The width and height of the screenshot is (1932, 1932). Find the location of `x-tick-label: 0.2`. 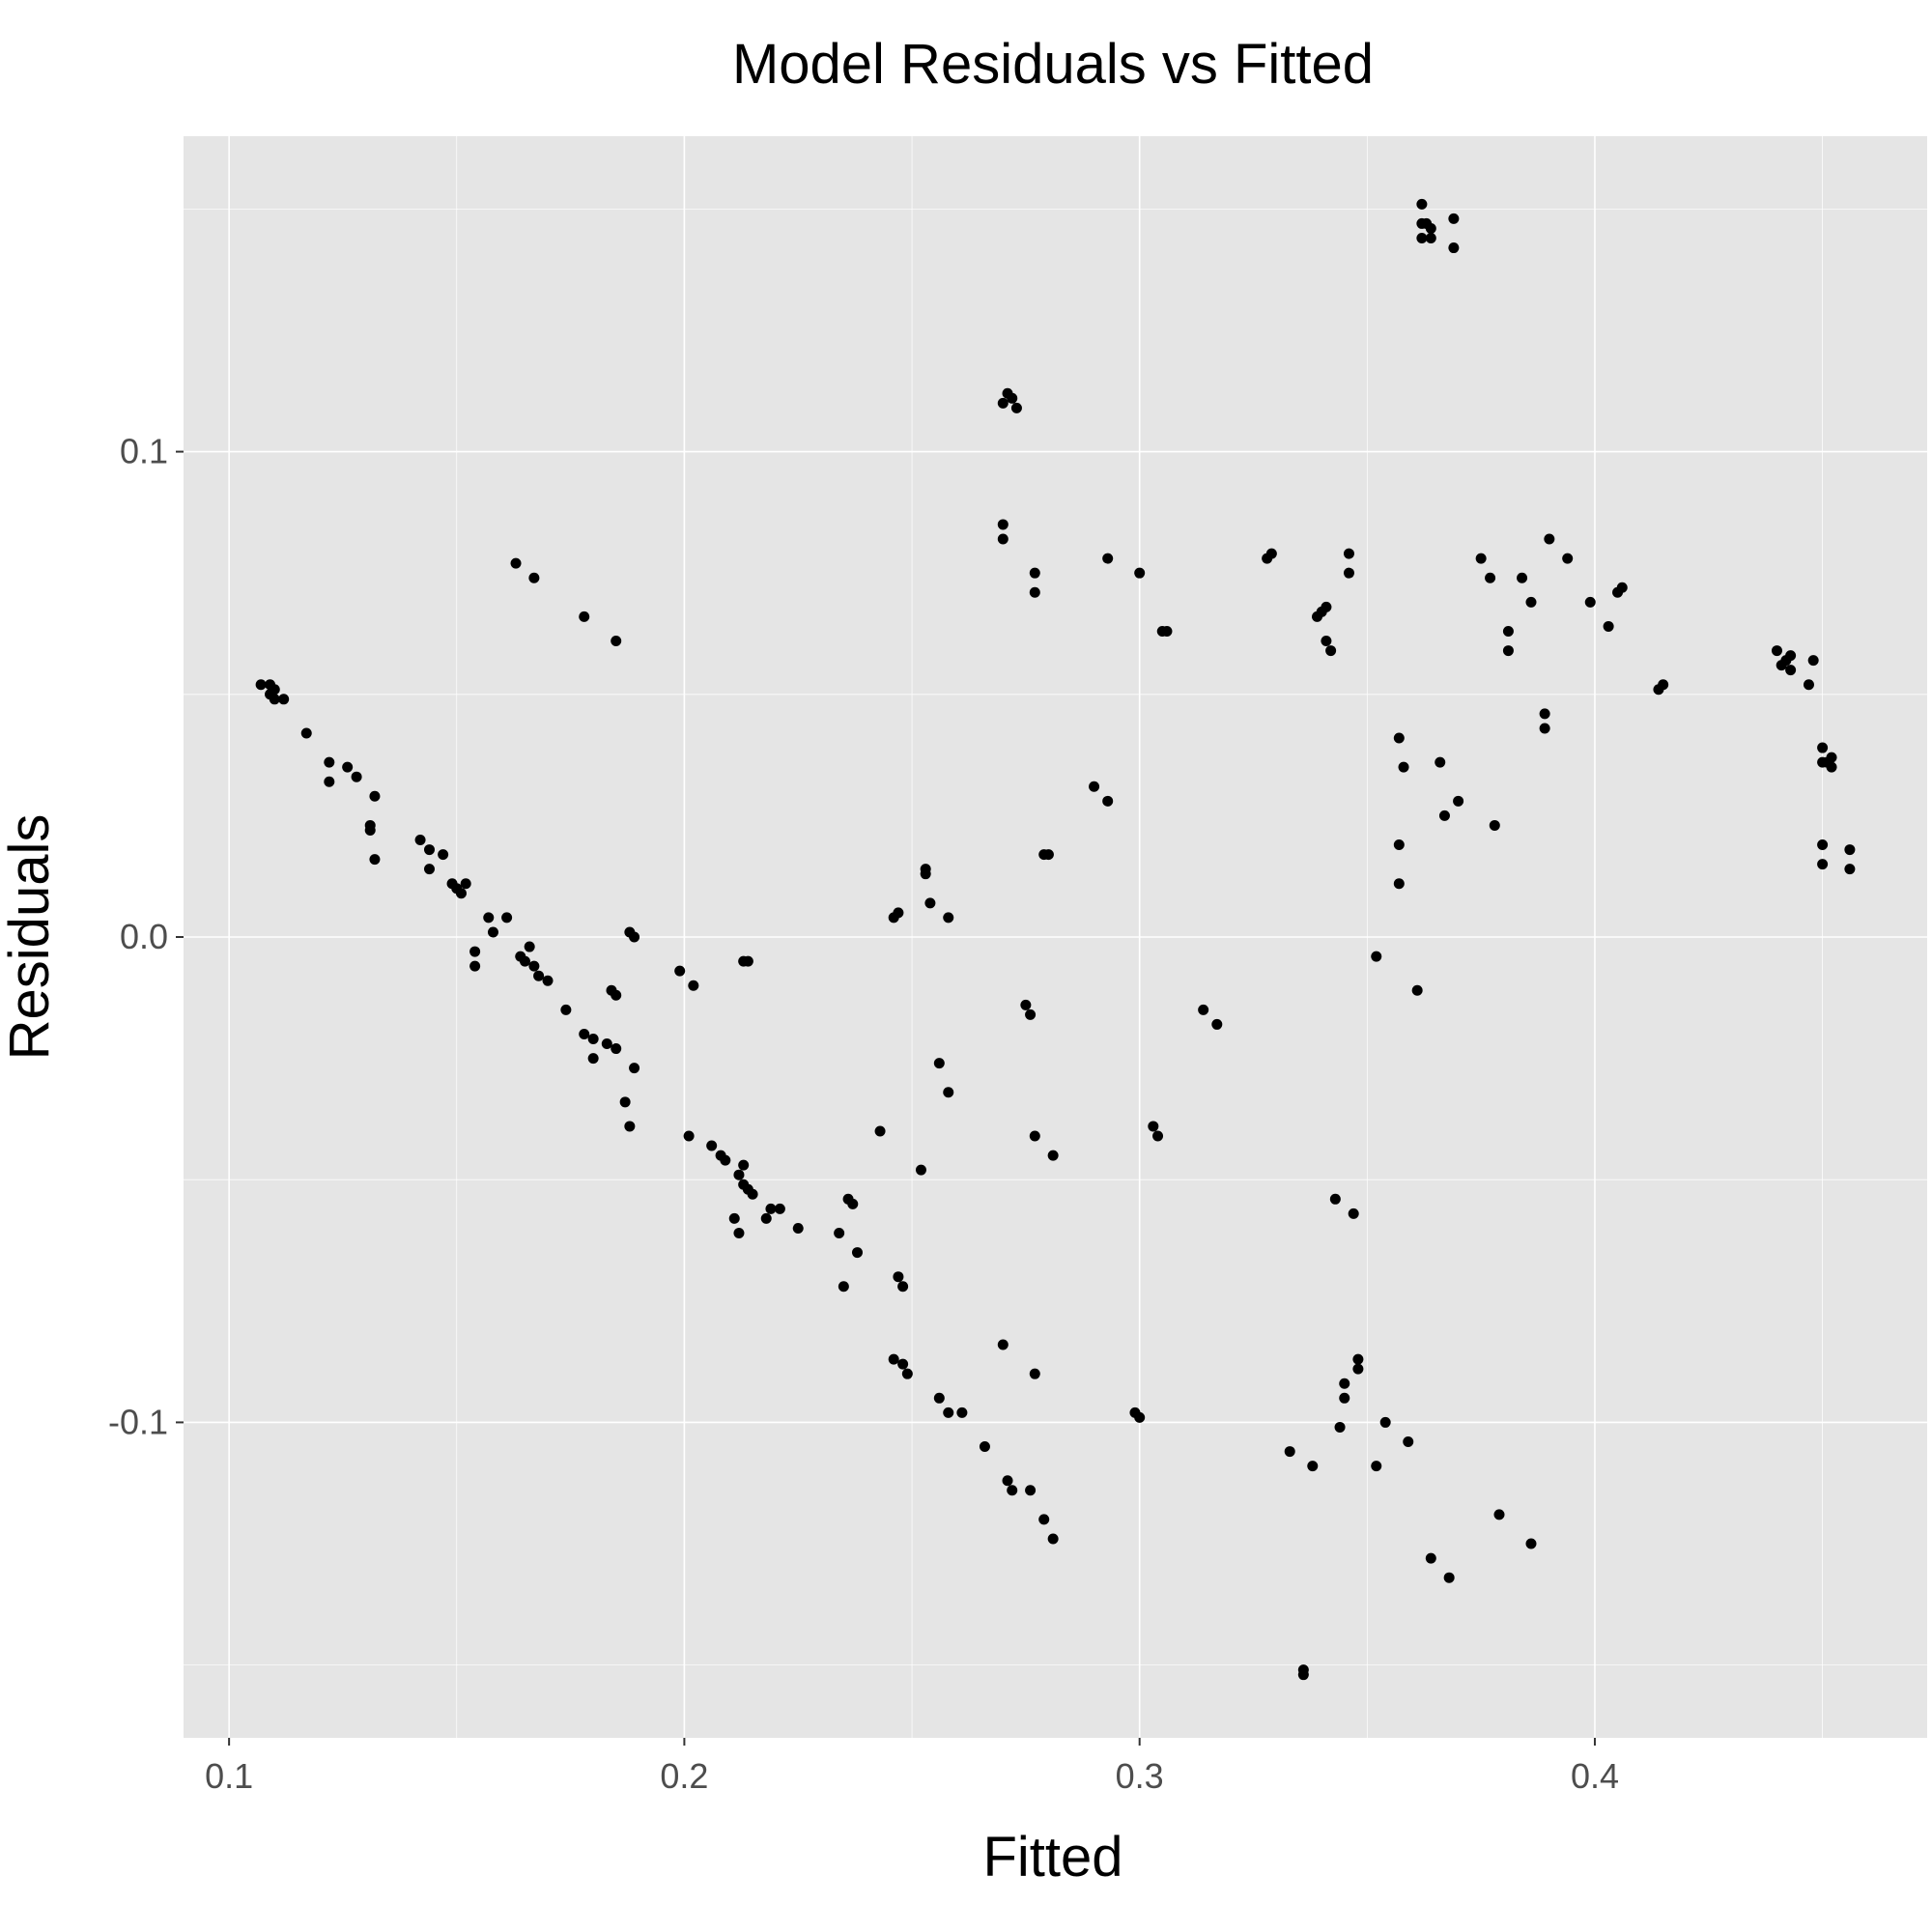

x-tick-label: 0.2 is located at coordinates (684, 1776).